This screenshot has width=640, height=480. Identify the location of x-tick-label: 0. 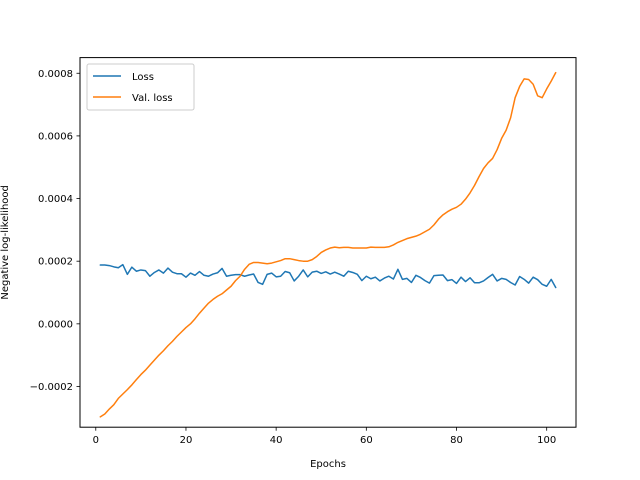
(96, 440).